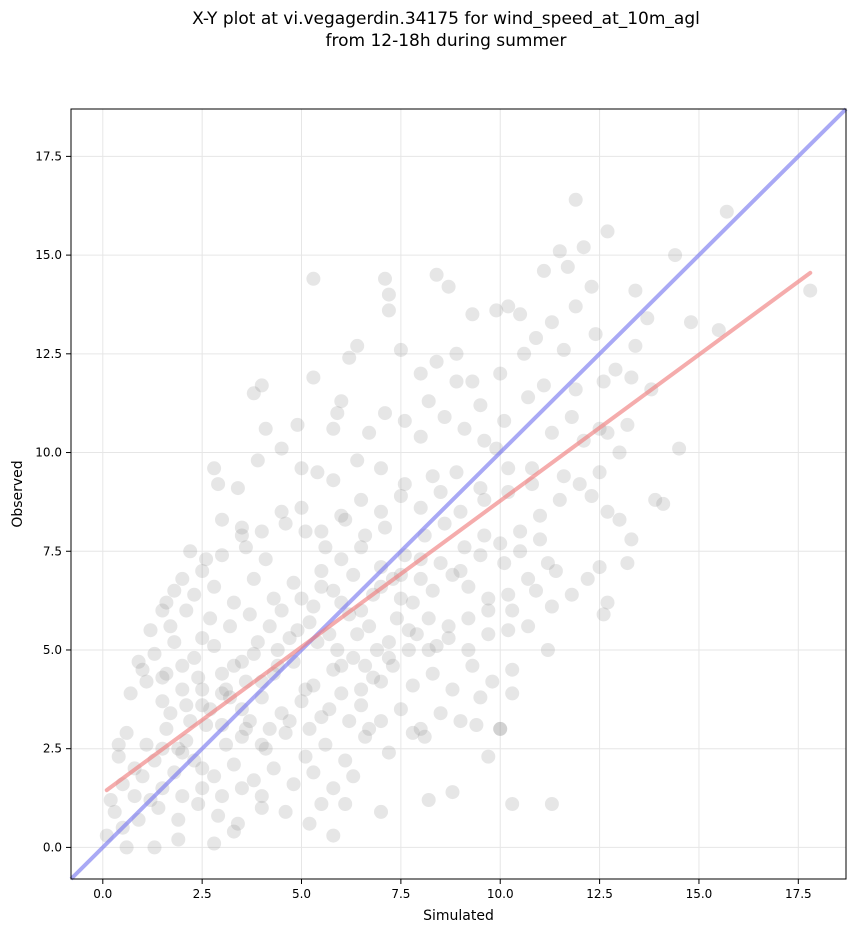 This screenshot has height=934, width=856. What do you see at coordinates (400, 894) in the screenshot?
I see `x-tick-label: 7.5` at bounding box center [400, 894].